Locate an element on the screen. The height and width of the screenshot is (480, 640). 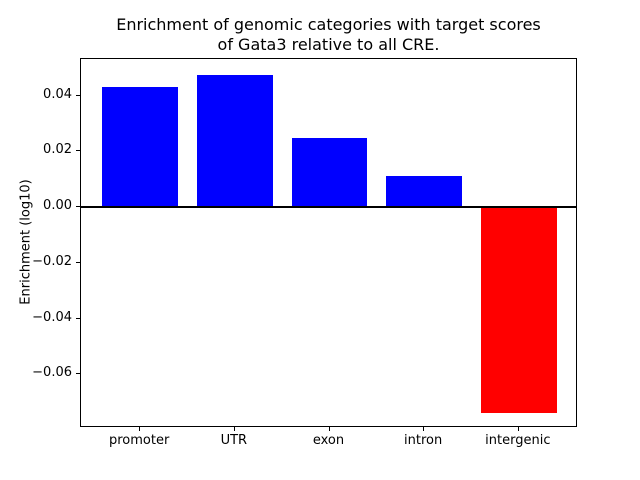
bar-promoter is located at coordinates (140, 147).